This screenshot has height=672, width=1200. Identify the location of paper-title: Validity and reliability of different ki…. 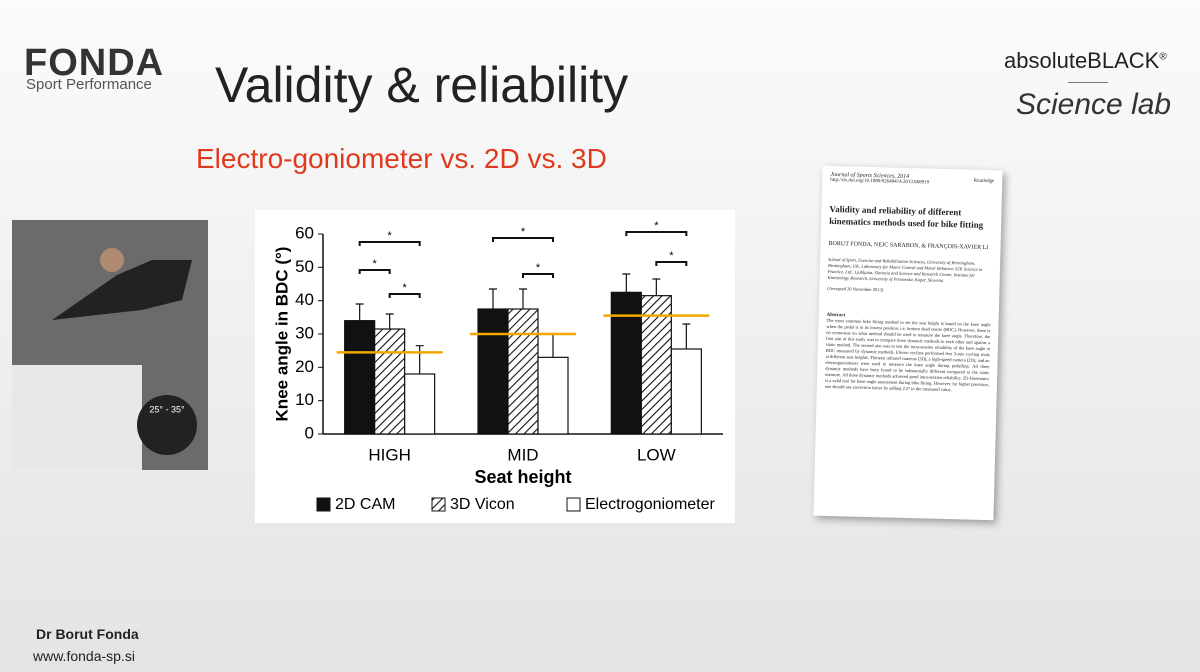
(906, 216).